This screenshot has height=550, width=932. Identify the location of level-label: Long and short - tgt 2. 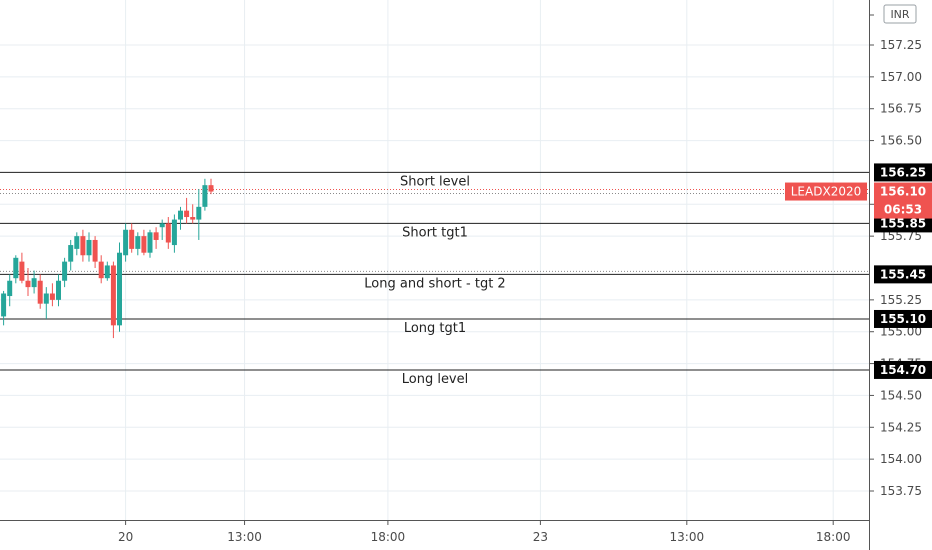
(434, 283).